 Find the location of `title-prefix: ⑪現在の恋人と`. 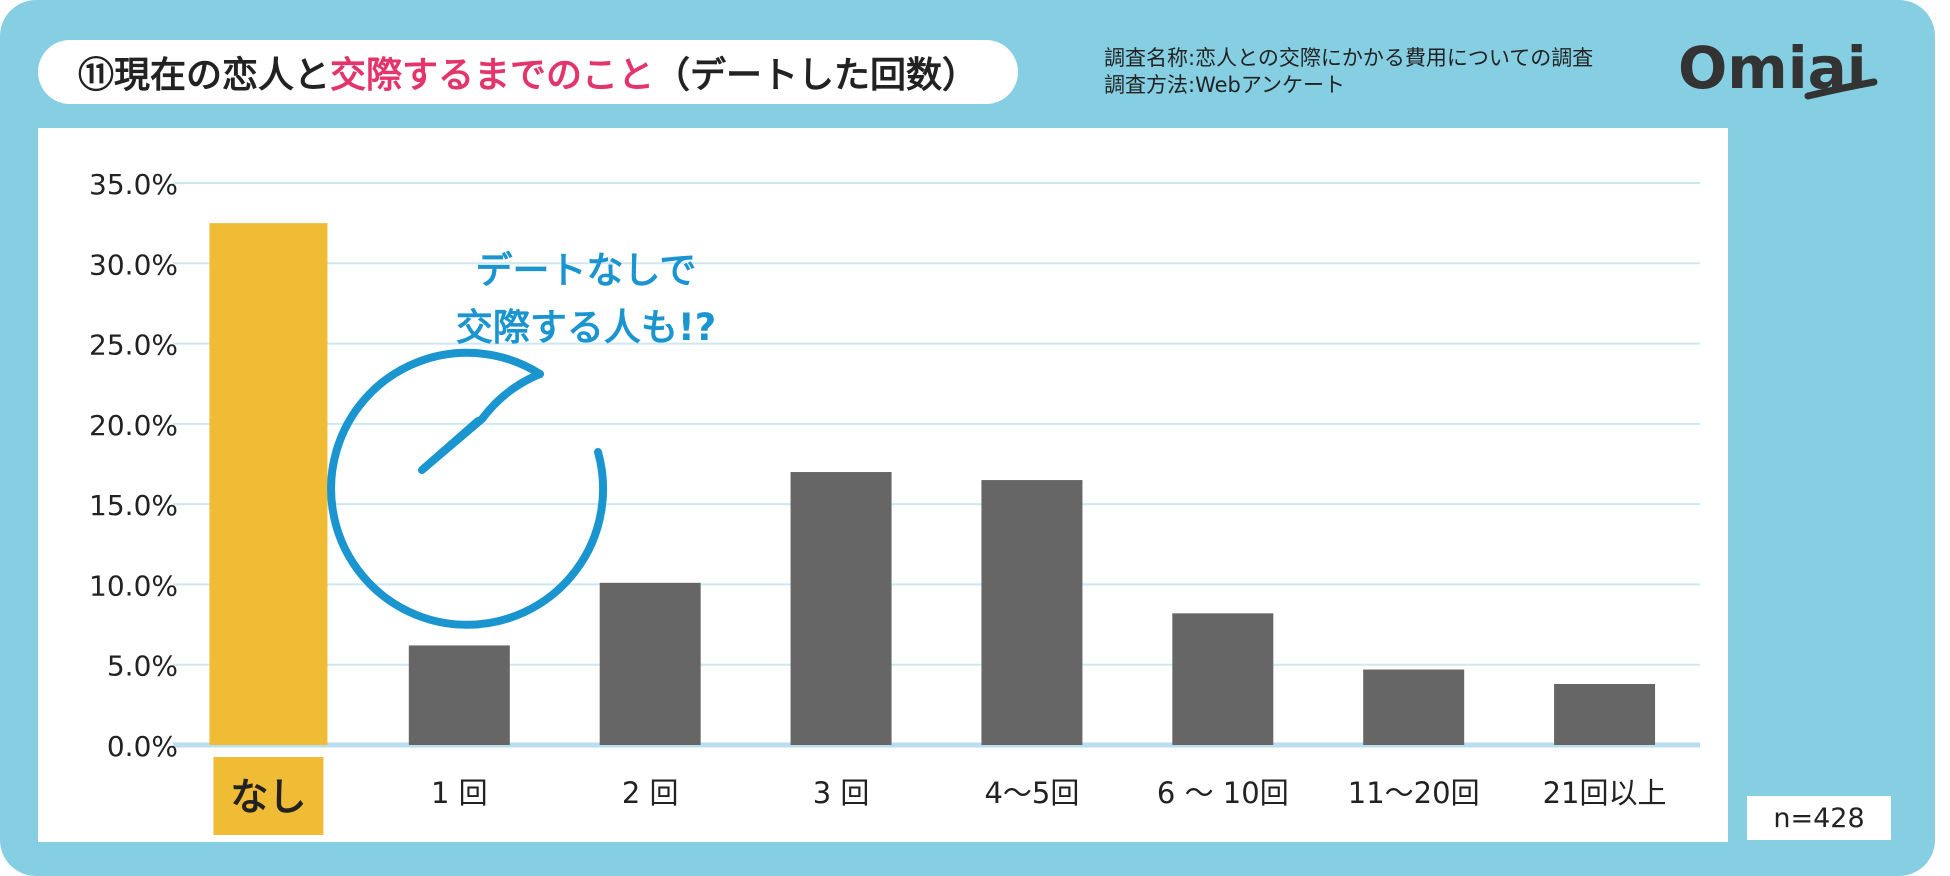

title-prefix: ⑪現在の恋人と is located at coordinates (204, 75).